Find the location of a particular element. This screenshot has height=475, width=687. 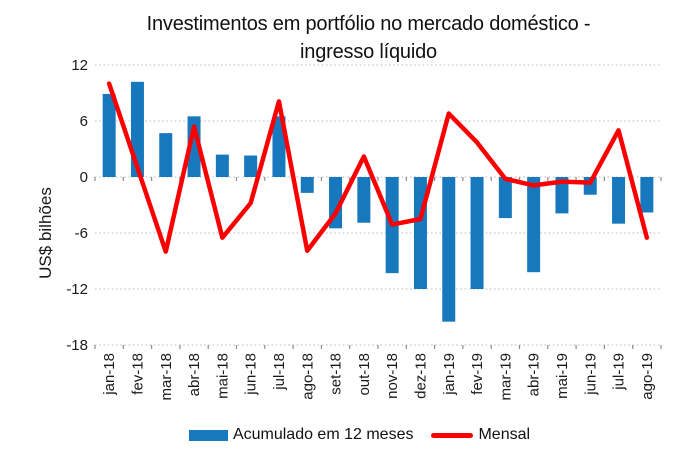

x-tick-label-mai-19: mai-19 is located at coordinates (562, 376).